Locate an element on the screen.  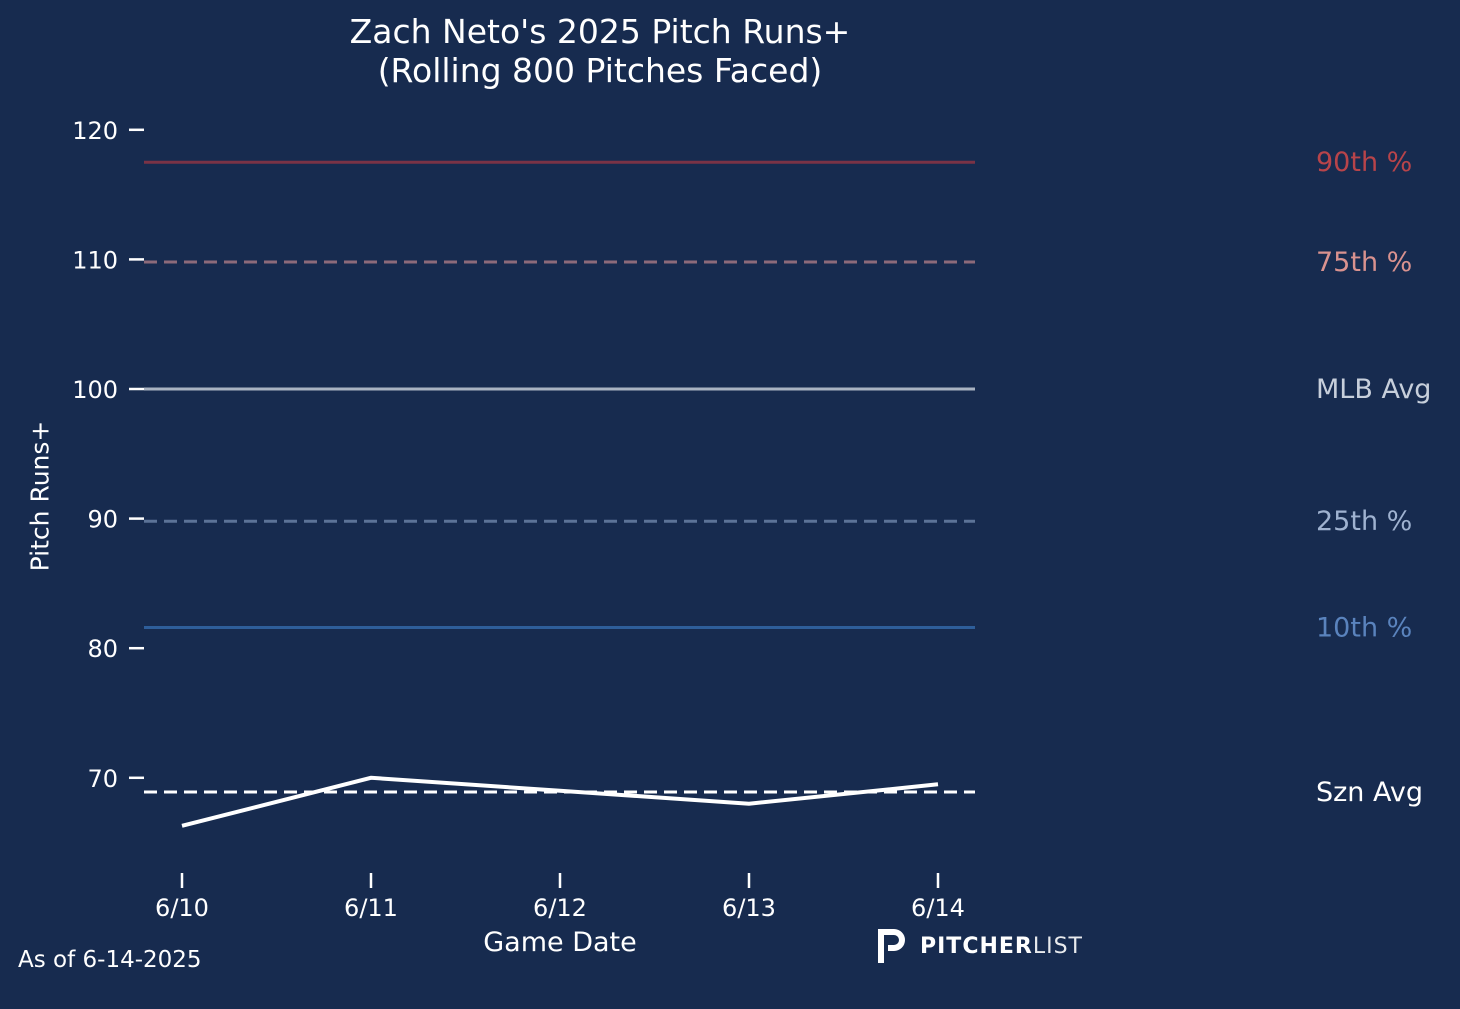
reference-label: 75th % is located at coordinates (1364, 262).